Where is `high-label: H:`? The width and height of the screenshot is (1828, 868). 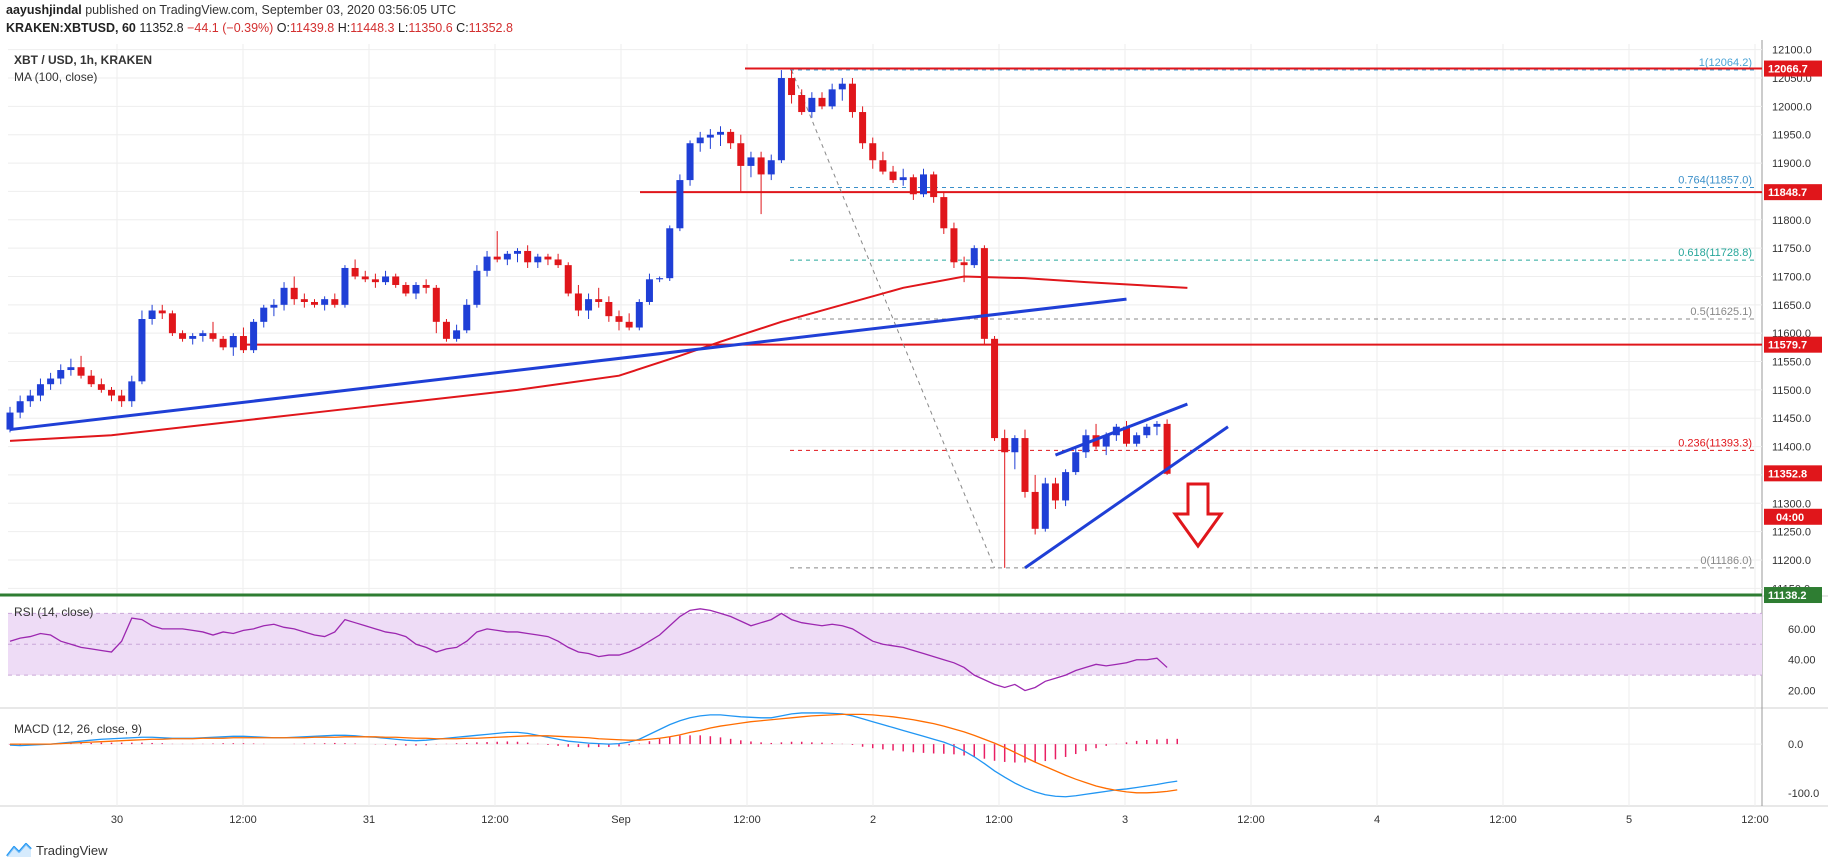 high-label: H: is located at coordinates (344, 28).